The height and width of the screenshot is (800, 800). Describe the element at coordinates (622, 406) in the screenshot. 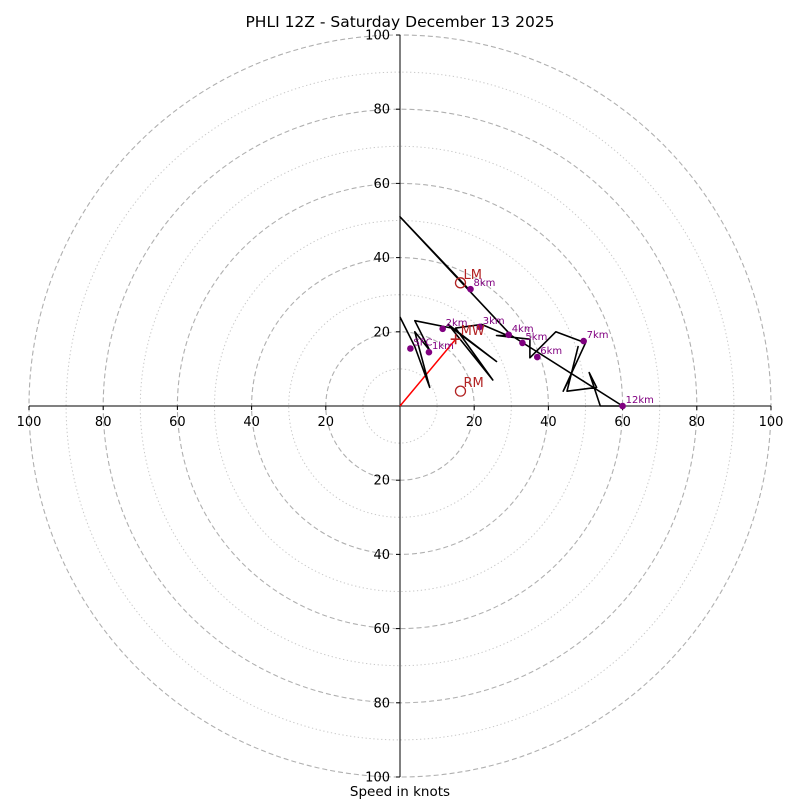

I see `level-marker-12km` at that location.